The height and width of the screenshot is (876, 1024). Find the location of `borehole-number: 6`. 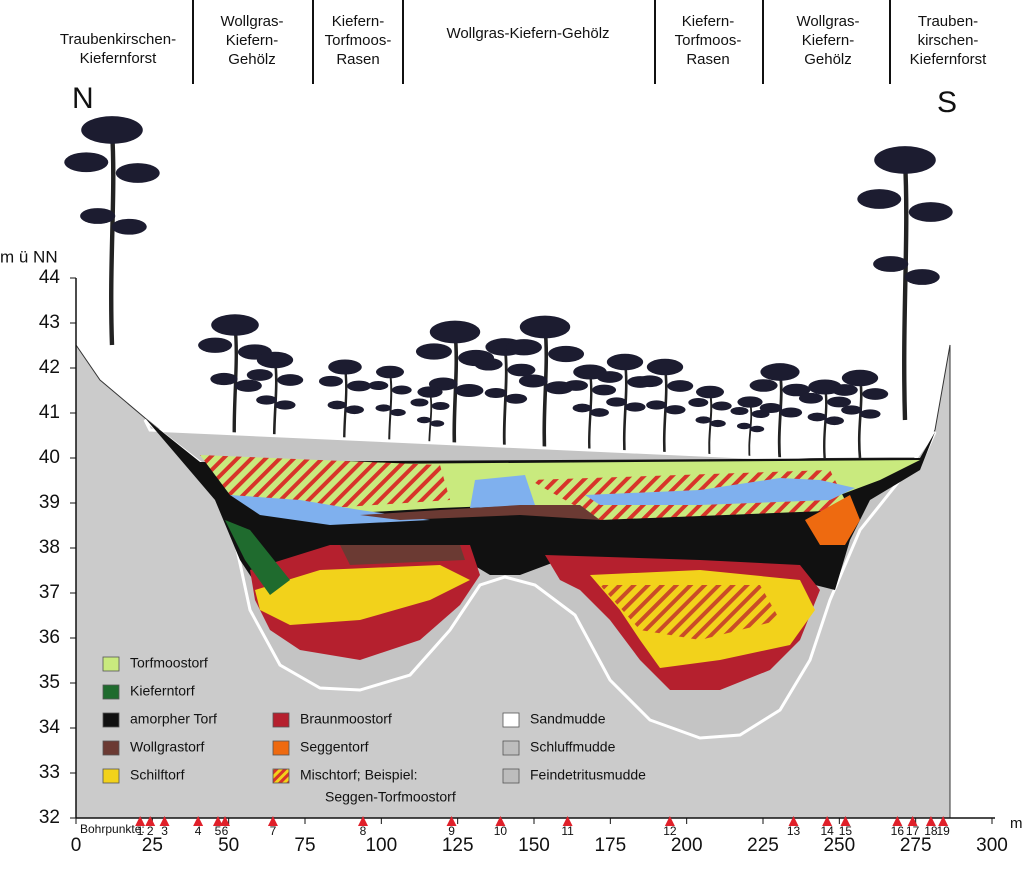

borehole-number: 6 is located at coordinates (225, 831).